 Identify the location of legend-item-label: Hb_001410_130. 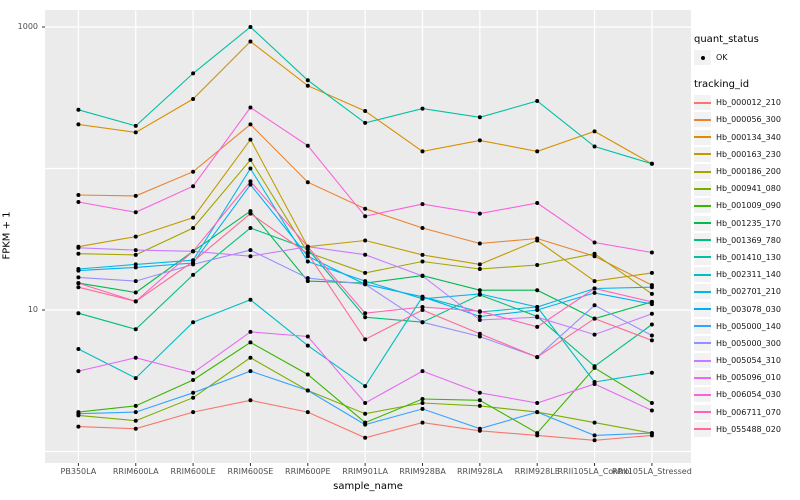
(748, 257).